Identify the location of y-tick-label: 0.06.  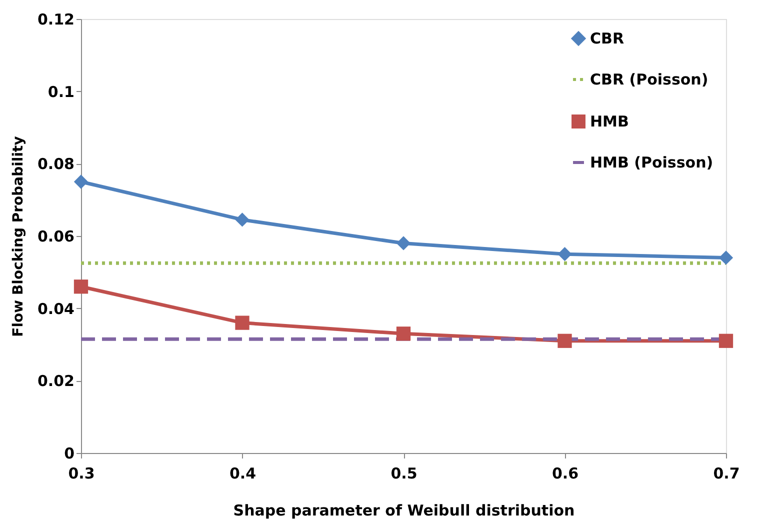
(55, 237).